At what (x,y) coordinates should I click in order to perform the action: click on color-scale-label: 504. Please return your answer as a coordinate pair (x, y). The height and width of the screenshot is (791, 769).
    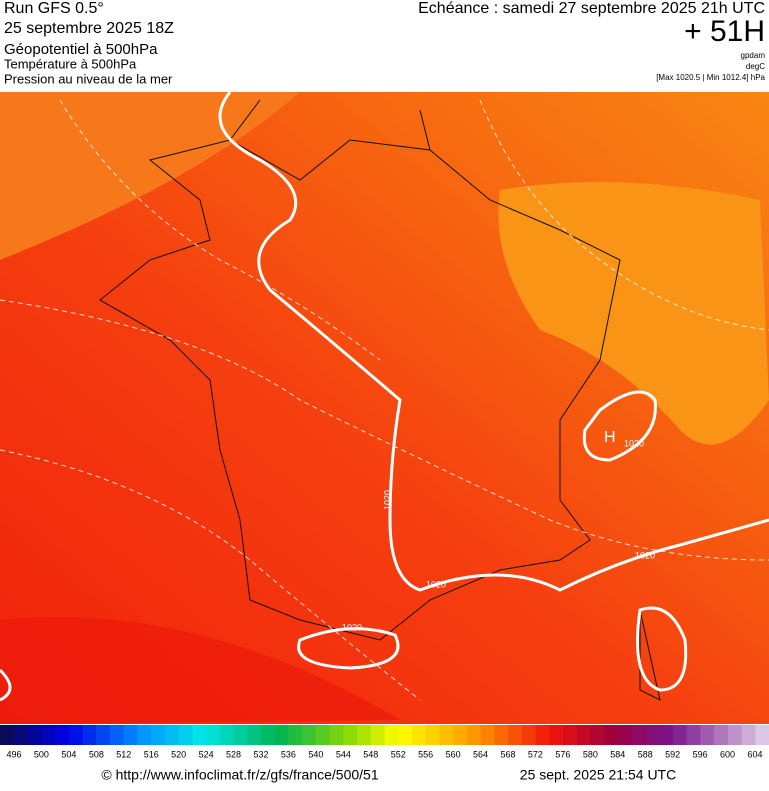
    Looking at the image, I should click on (68, 754).